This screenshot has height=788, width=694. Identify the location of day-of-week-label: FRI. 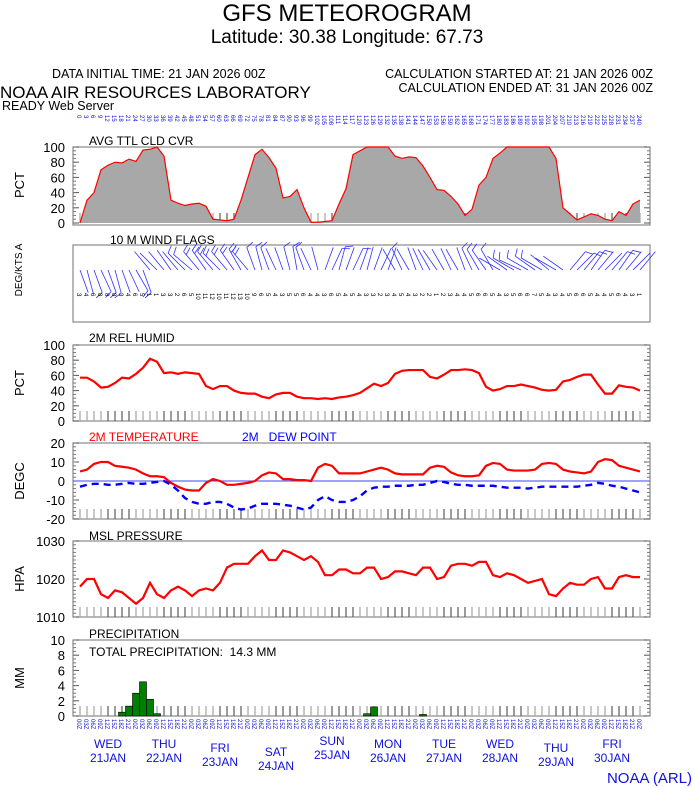
(219, 748).